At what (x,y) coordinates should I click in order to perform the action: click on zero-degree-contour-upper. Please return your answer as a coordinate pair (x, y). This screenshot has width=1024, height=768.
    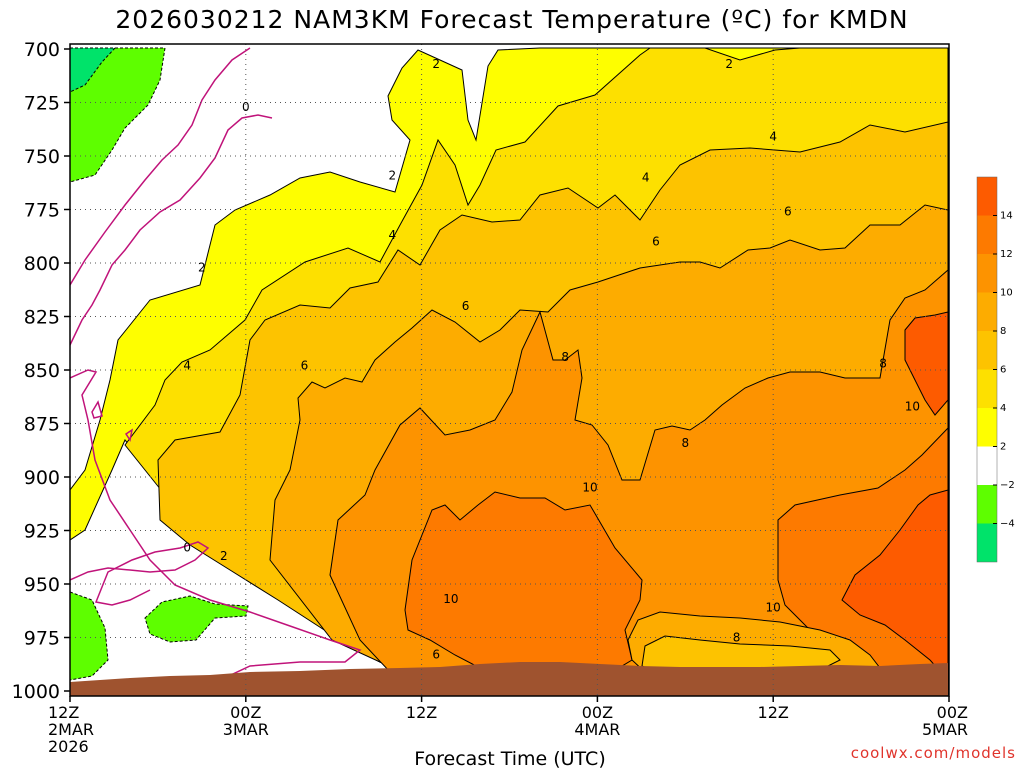
    Looking at the image, I should click on (160, 166).